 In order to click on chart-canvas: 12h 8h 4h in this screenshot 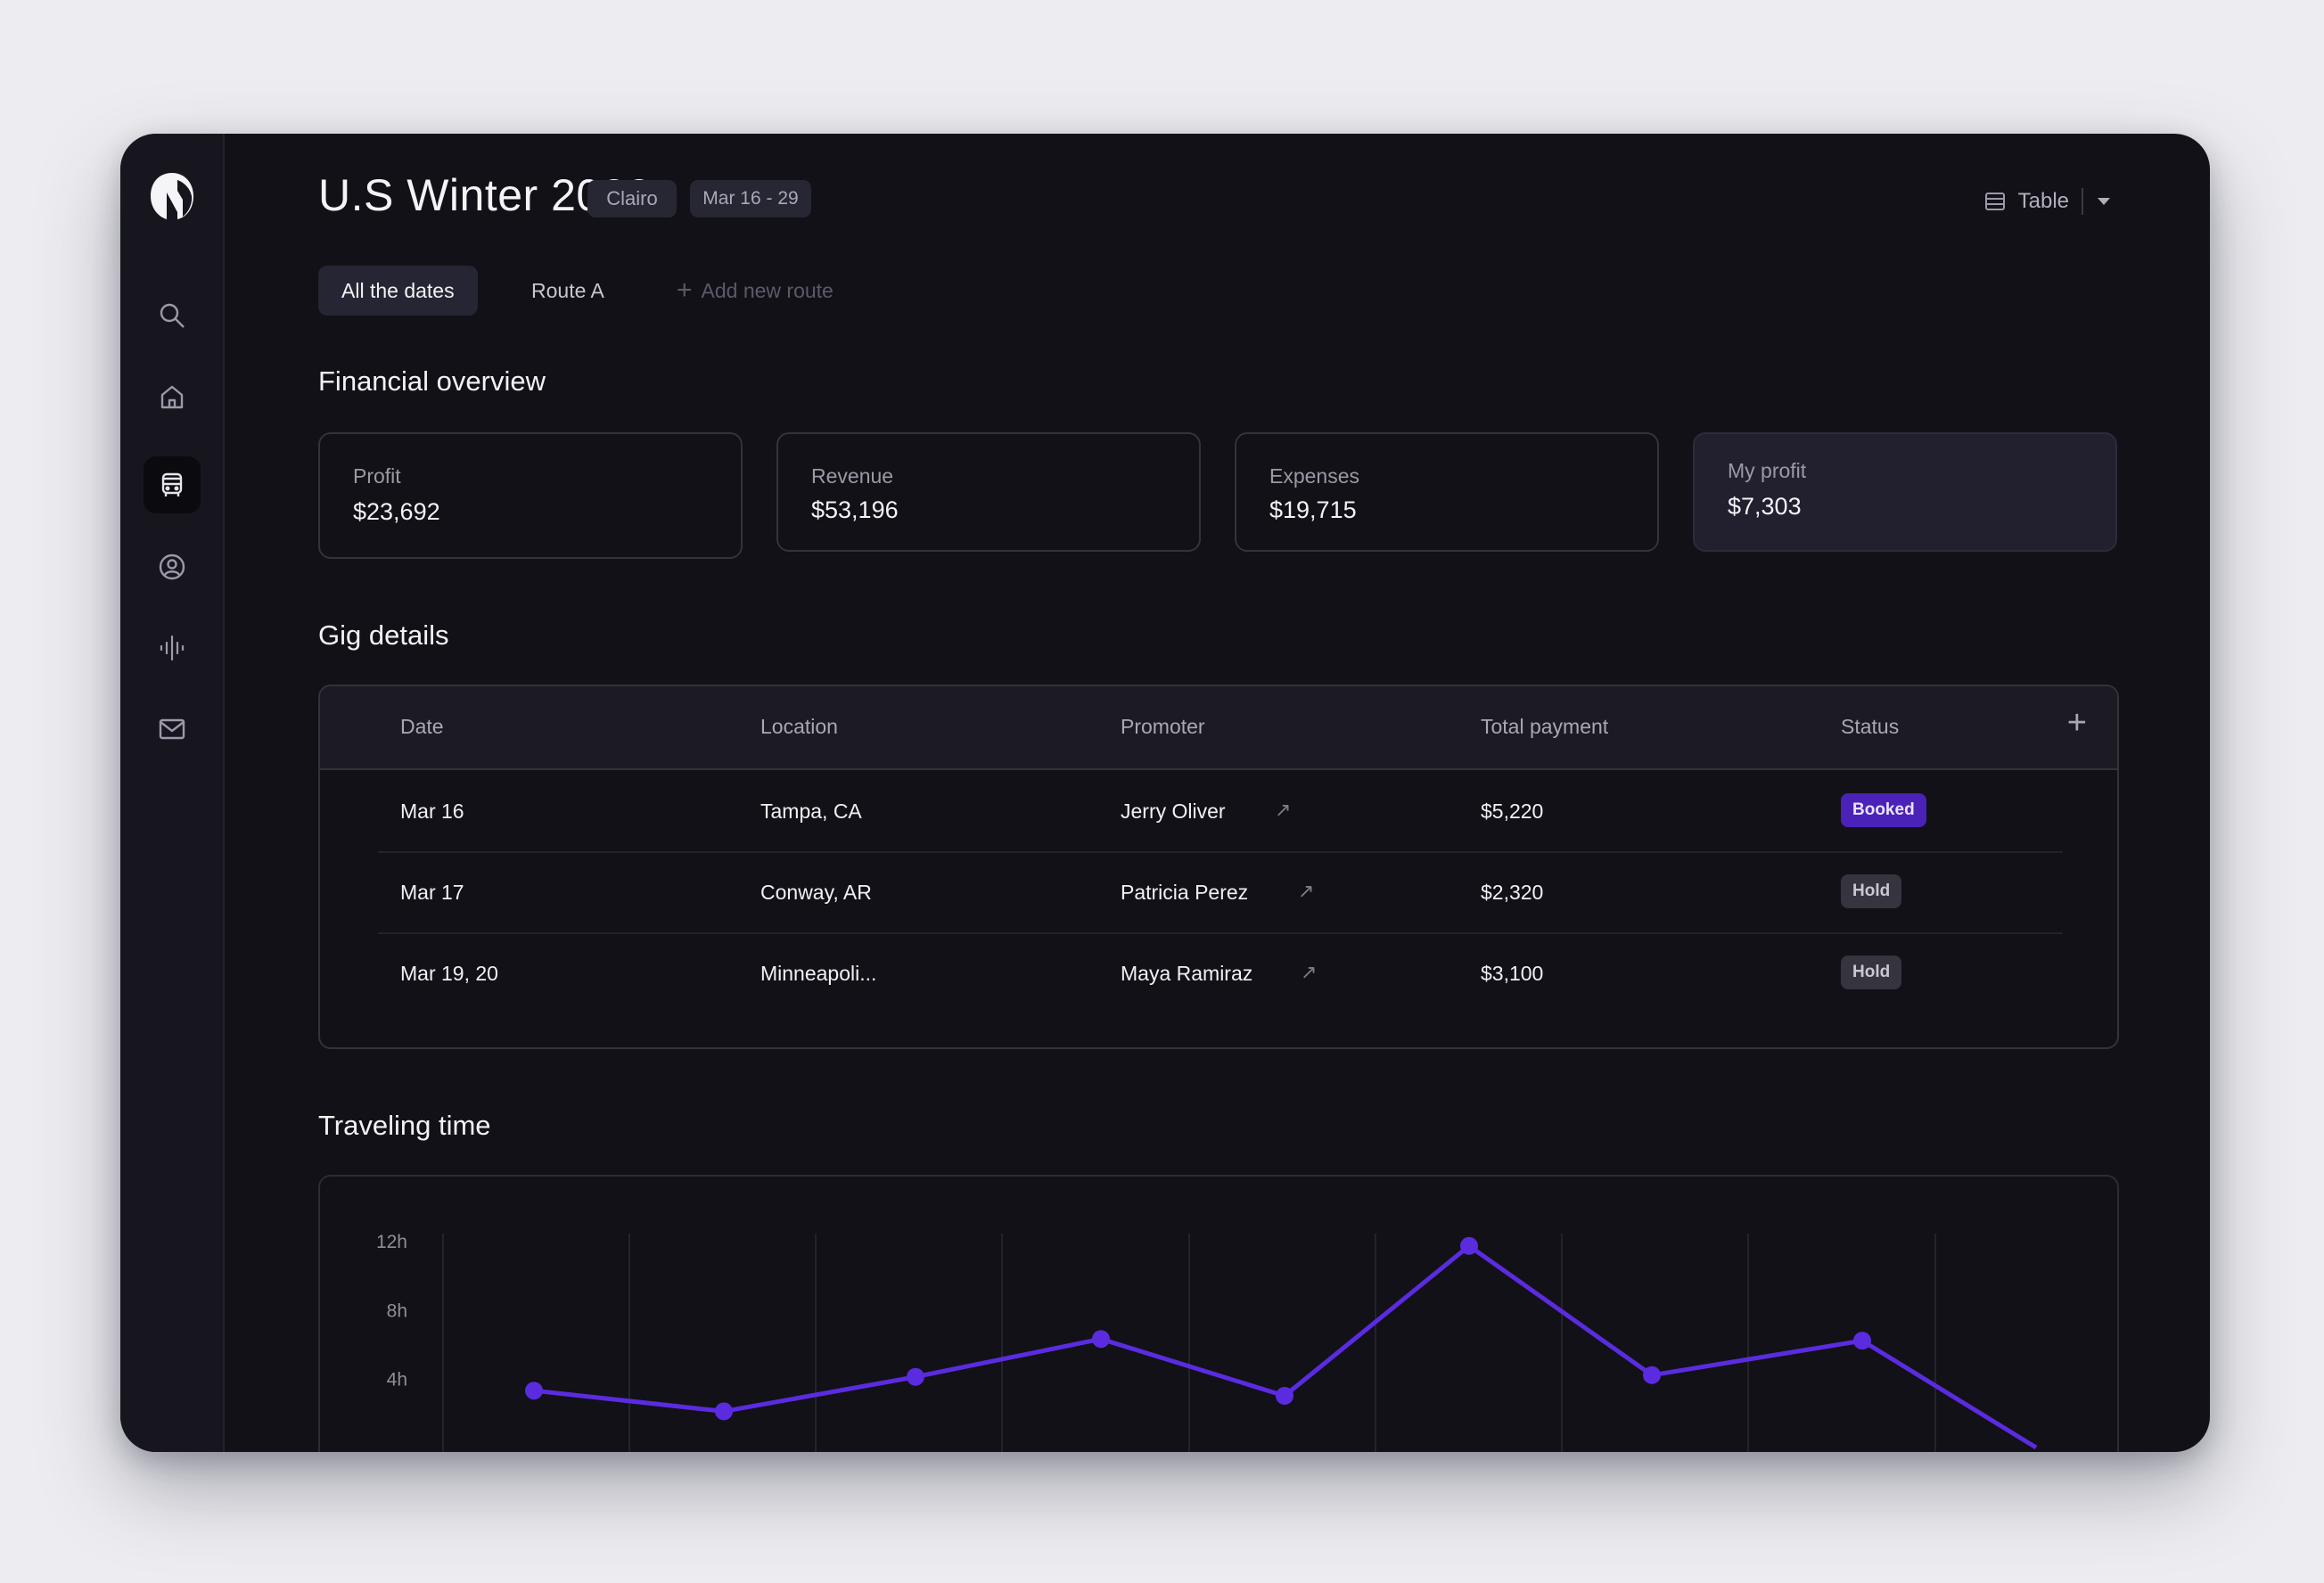, I will do `click(1207, 1342)`.